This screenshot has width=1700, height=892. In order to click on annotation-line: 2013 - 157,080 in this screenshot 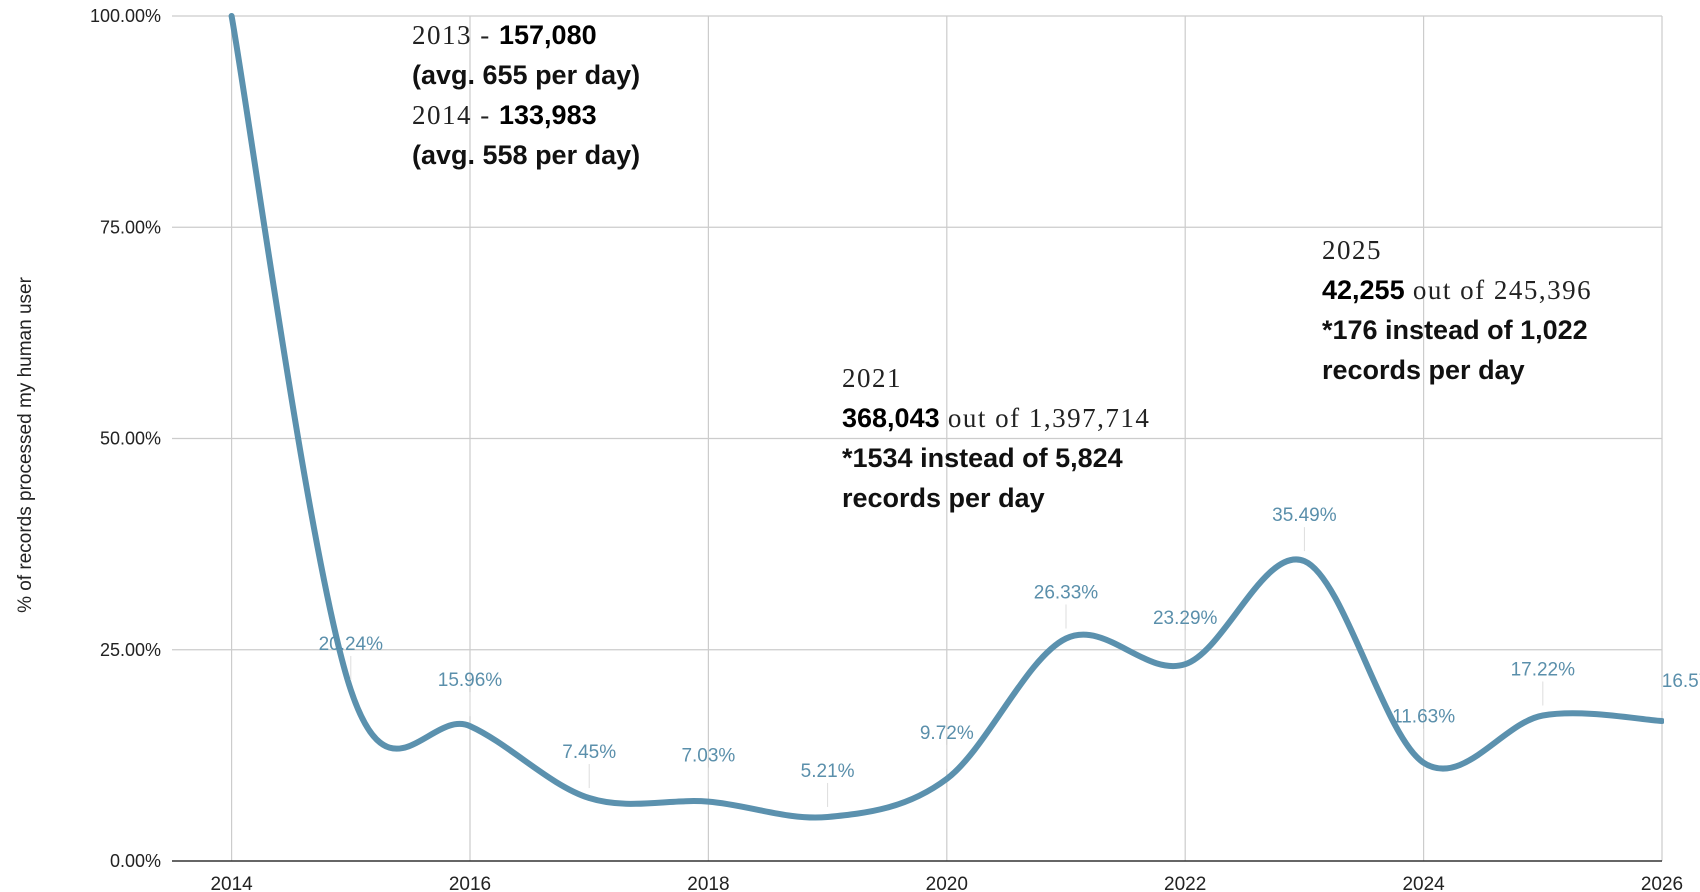, I will do `click(504, 35)`.